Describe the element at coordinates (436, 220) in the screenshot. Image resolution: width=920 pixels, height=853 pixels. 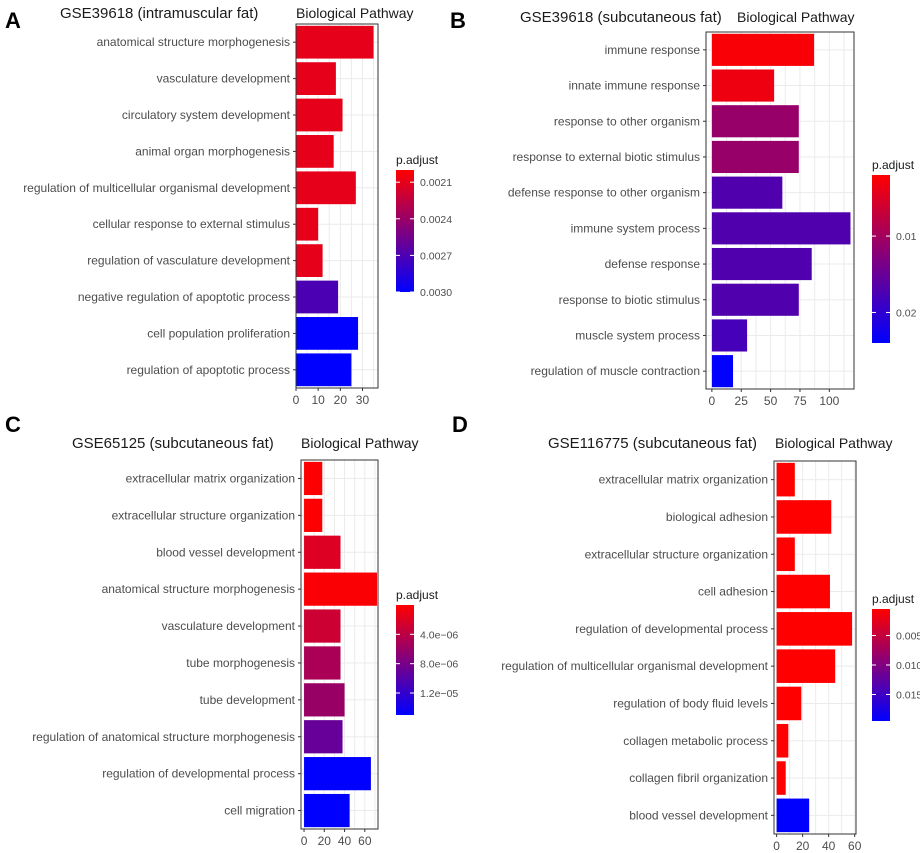
I see `legend-tick-label: 0.0024` at that location.